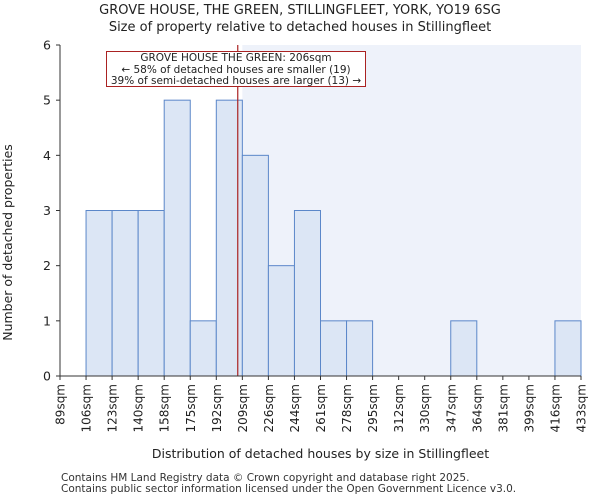 Image resolution: width=600 pixels, height=500 pixels. Describe the element at coordinates (243, 408) in the screenshot. I see `x-tick-label: 209sqm` at that location.